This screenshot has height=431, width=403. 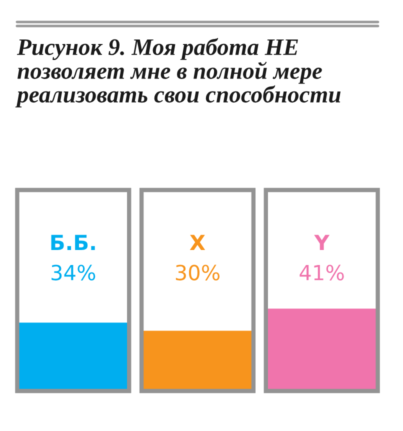 I want to click on data-label: 30%, so click(x=198, y=272).